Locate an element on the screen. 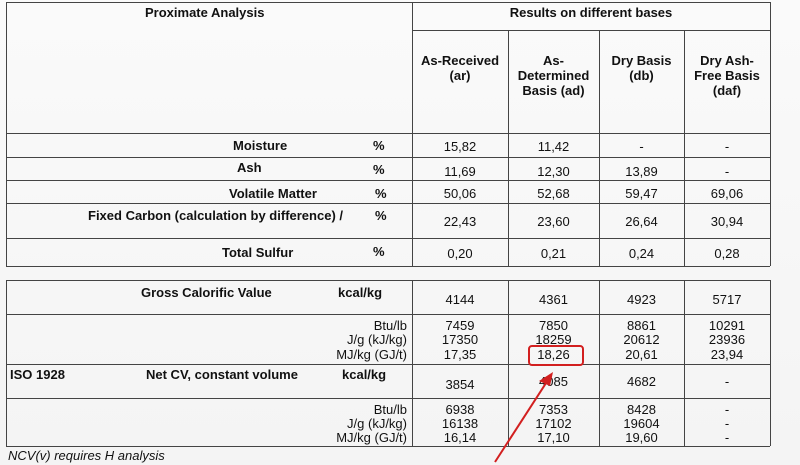  value-ar: 22,43 is located at coordinates (460, 221).